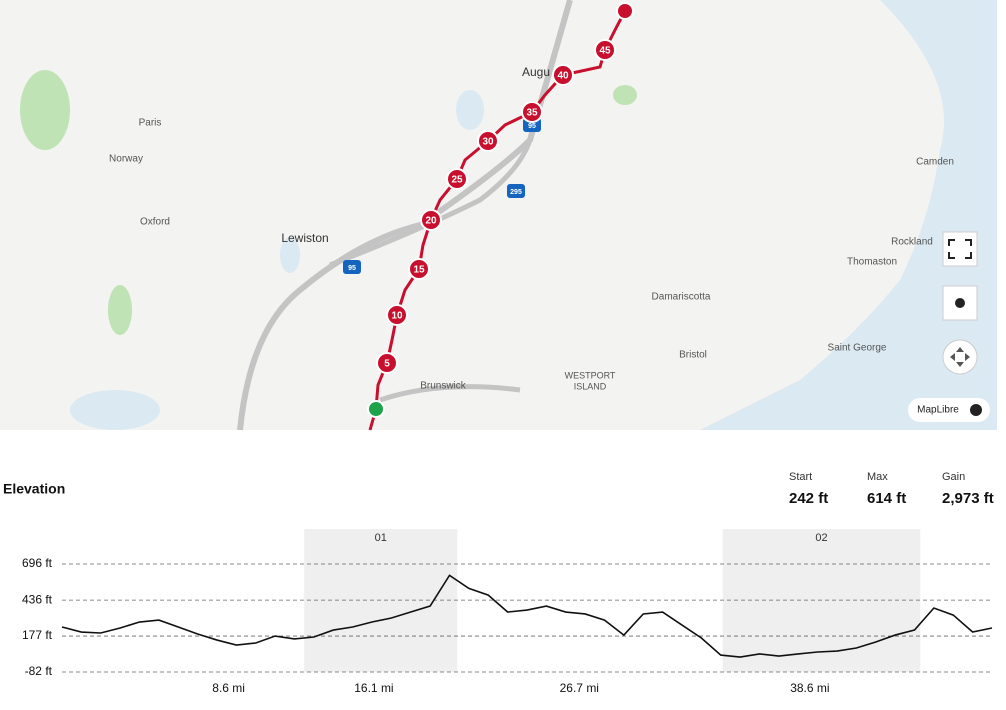 This screenshot has height=710, width=1006. I want to click on route-marker-label: 15, so click(419, 270).